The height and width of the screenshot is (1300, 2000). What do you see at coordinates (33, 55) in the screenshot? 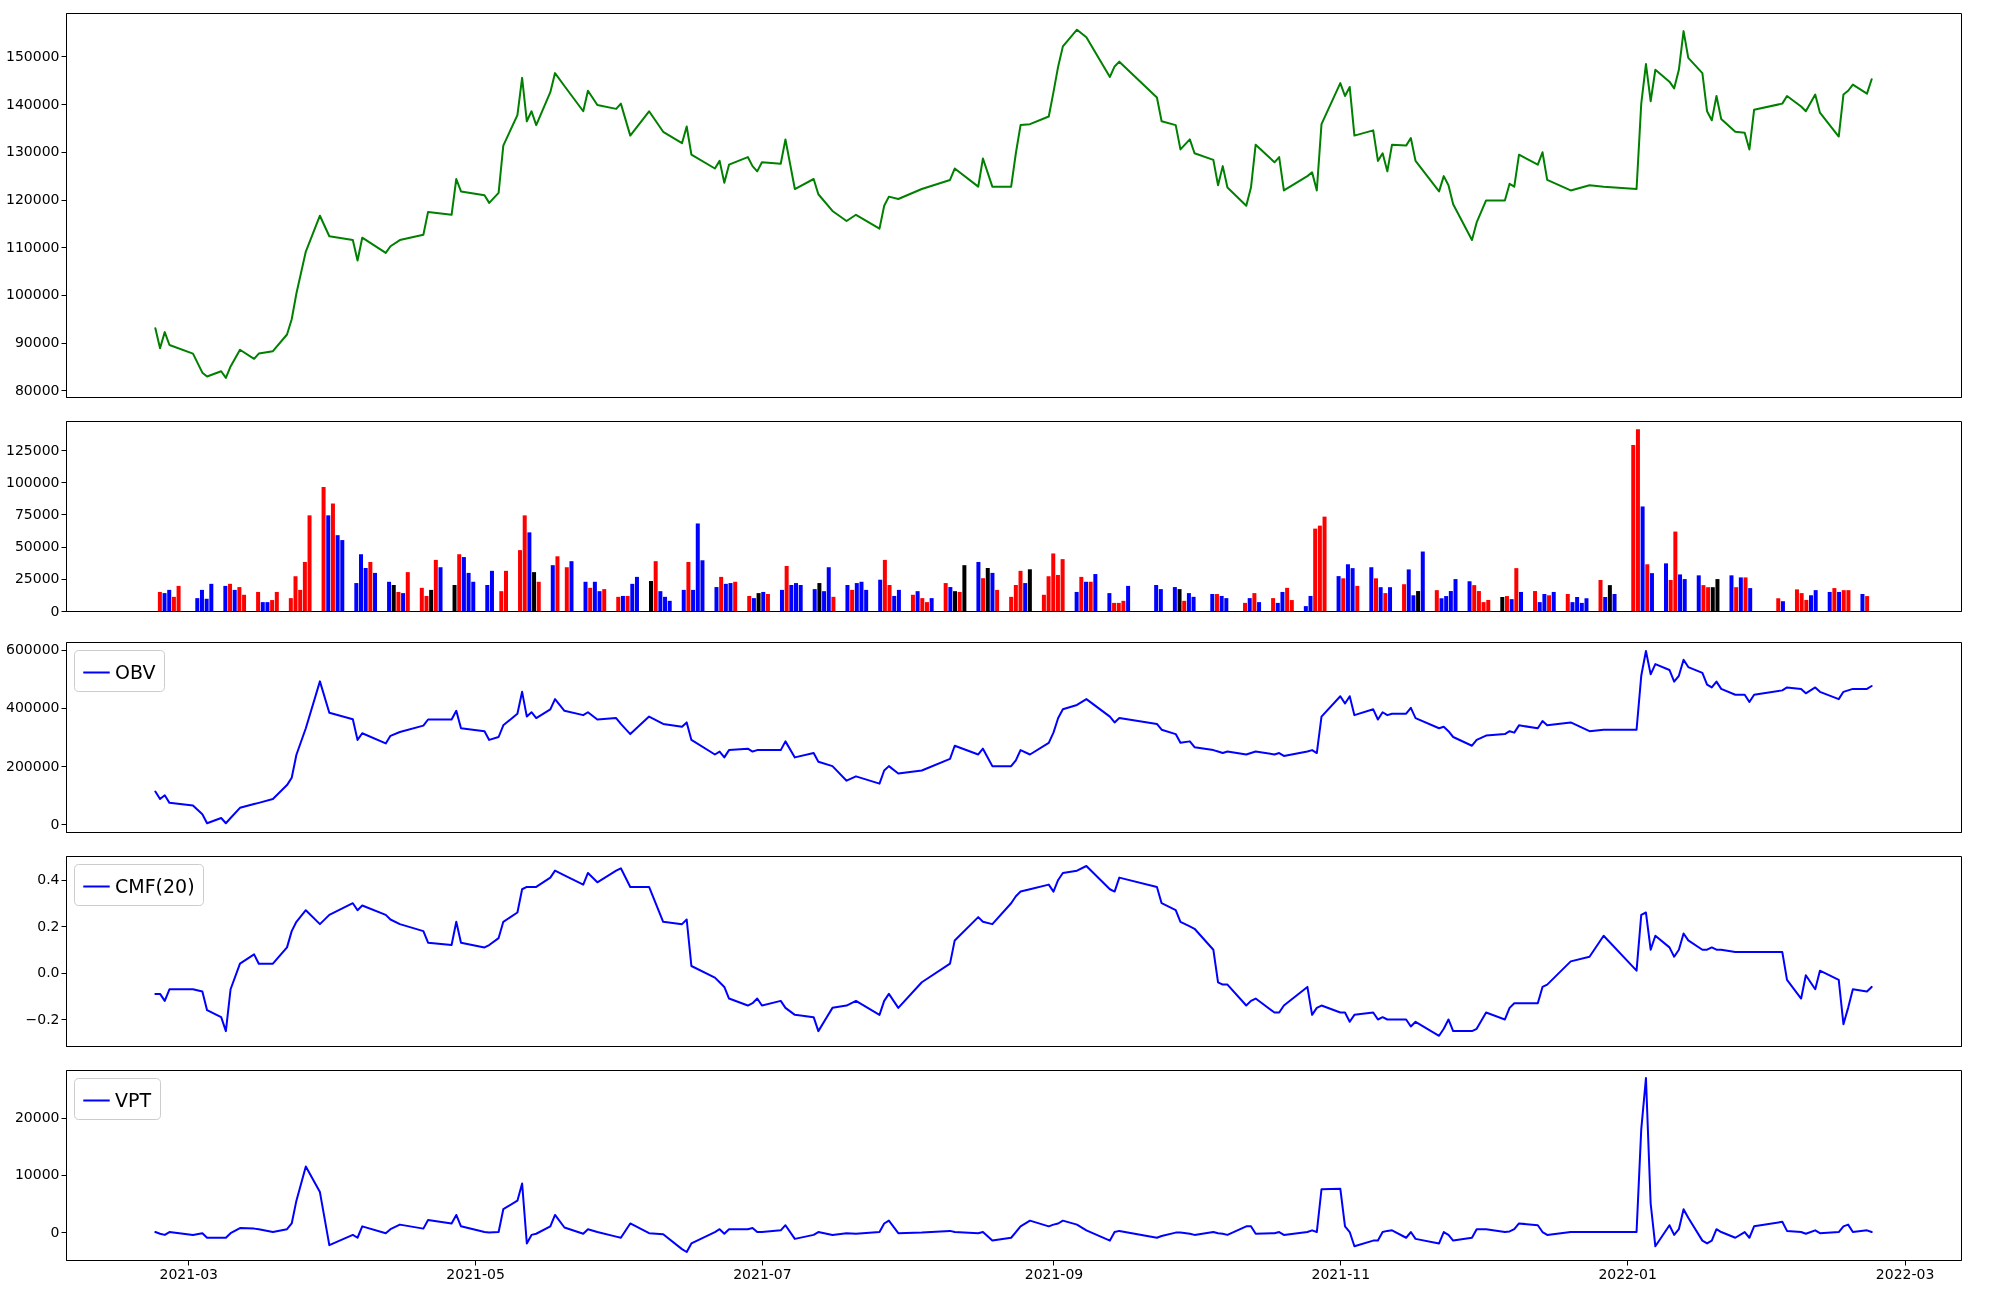
I see `y-tick-label: 150000` at bounding box center [33, 55].